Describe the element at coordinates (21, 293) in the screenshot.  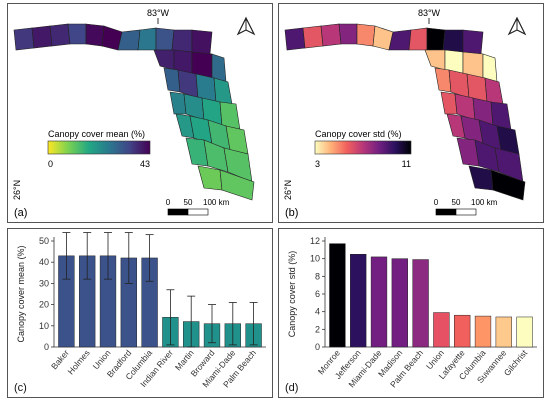
I see `y-axis-label: Canopy cover mean (%)` at that location.